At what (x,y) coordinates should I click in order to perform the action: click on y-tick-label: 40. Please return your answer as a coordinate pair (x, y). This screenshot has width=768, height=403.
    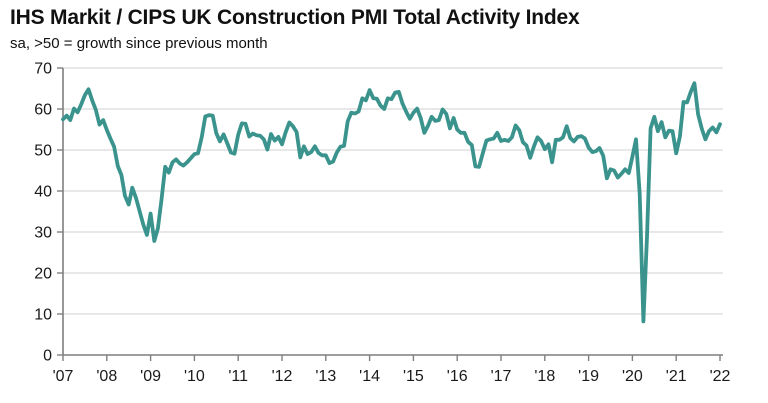
    Looking at the image, I should click on (43, 192).